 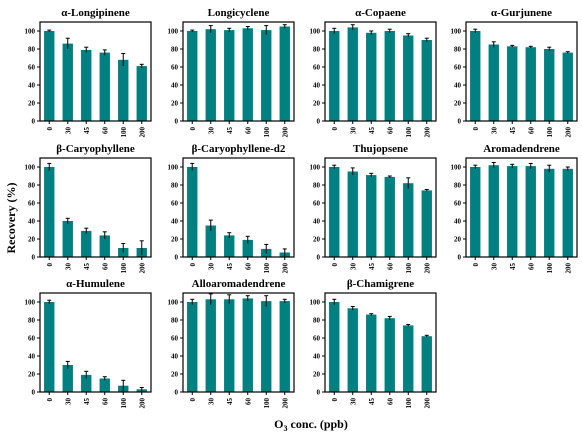 What do you see at coordinates (318, 424) in the screenshot?
I see `x-axis-label-suffix: conc. (ppb)` at bounding box center [318, 424].